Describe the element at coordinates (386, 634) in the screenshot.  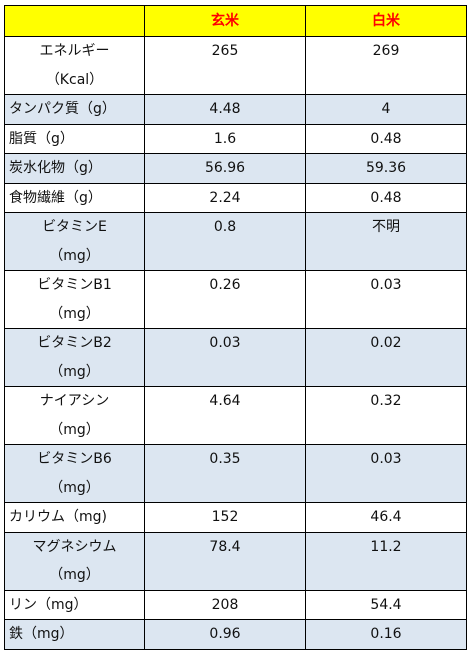
I see `value-cell: 0.16` at that location.